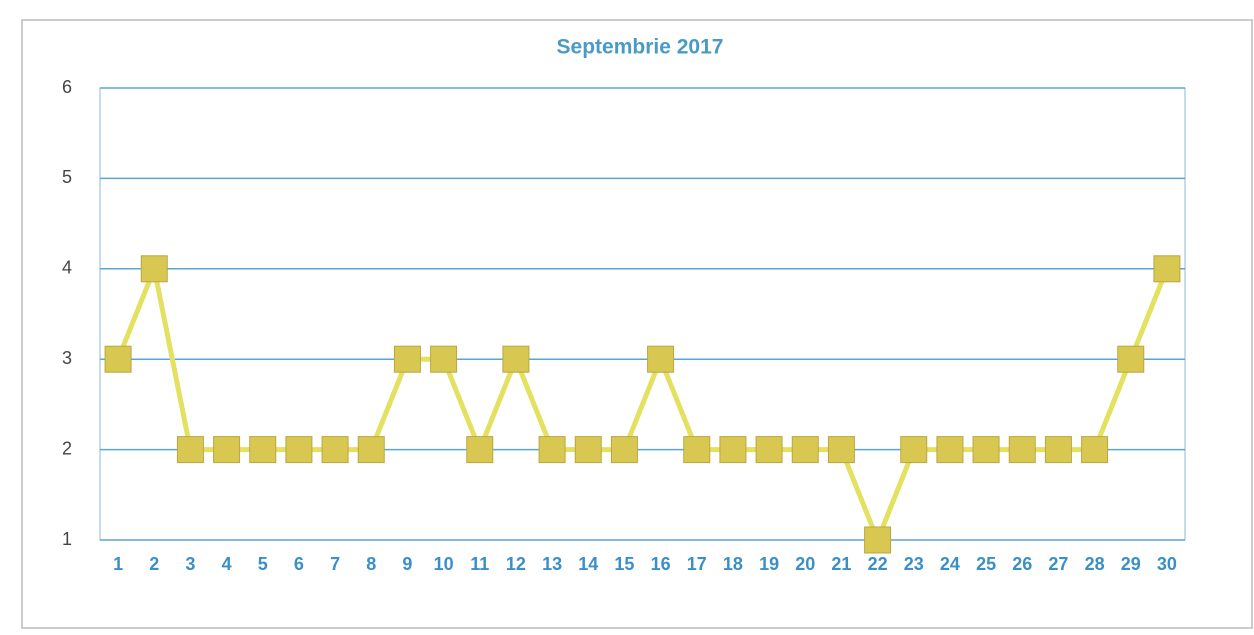 This screenshot has width=1254, height=635. What do you see at coordinates (624, 564) in the screenshot?
I see `x-tick-label: 15` at bounding box center [624, 564].